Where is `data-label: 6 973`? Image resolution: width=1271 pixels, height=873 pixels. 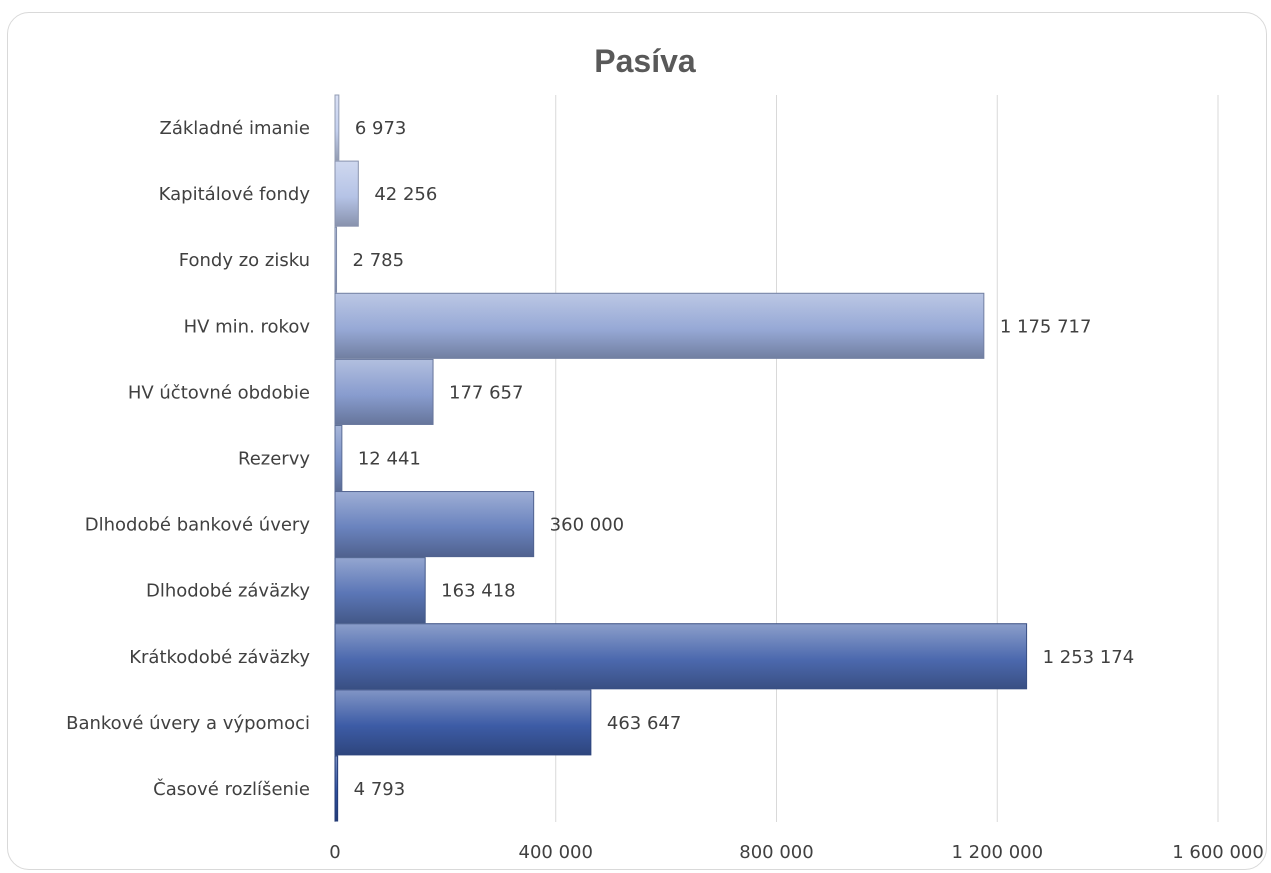 data-label: 6 973 is located at coordinates (381, 128).